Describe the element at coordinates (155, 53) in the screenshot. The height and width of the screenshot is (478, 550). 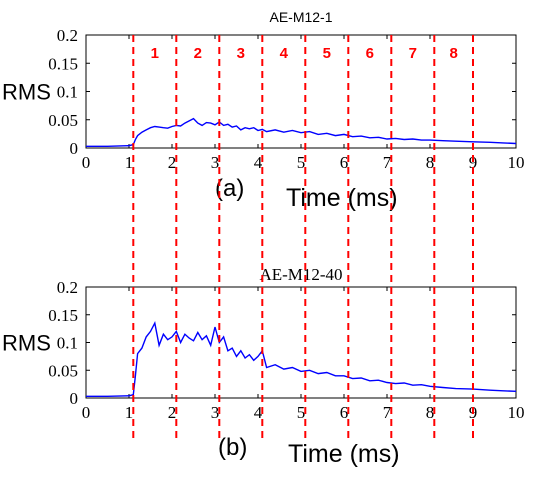
I see `segment-label: 1` at that location.